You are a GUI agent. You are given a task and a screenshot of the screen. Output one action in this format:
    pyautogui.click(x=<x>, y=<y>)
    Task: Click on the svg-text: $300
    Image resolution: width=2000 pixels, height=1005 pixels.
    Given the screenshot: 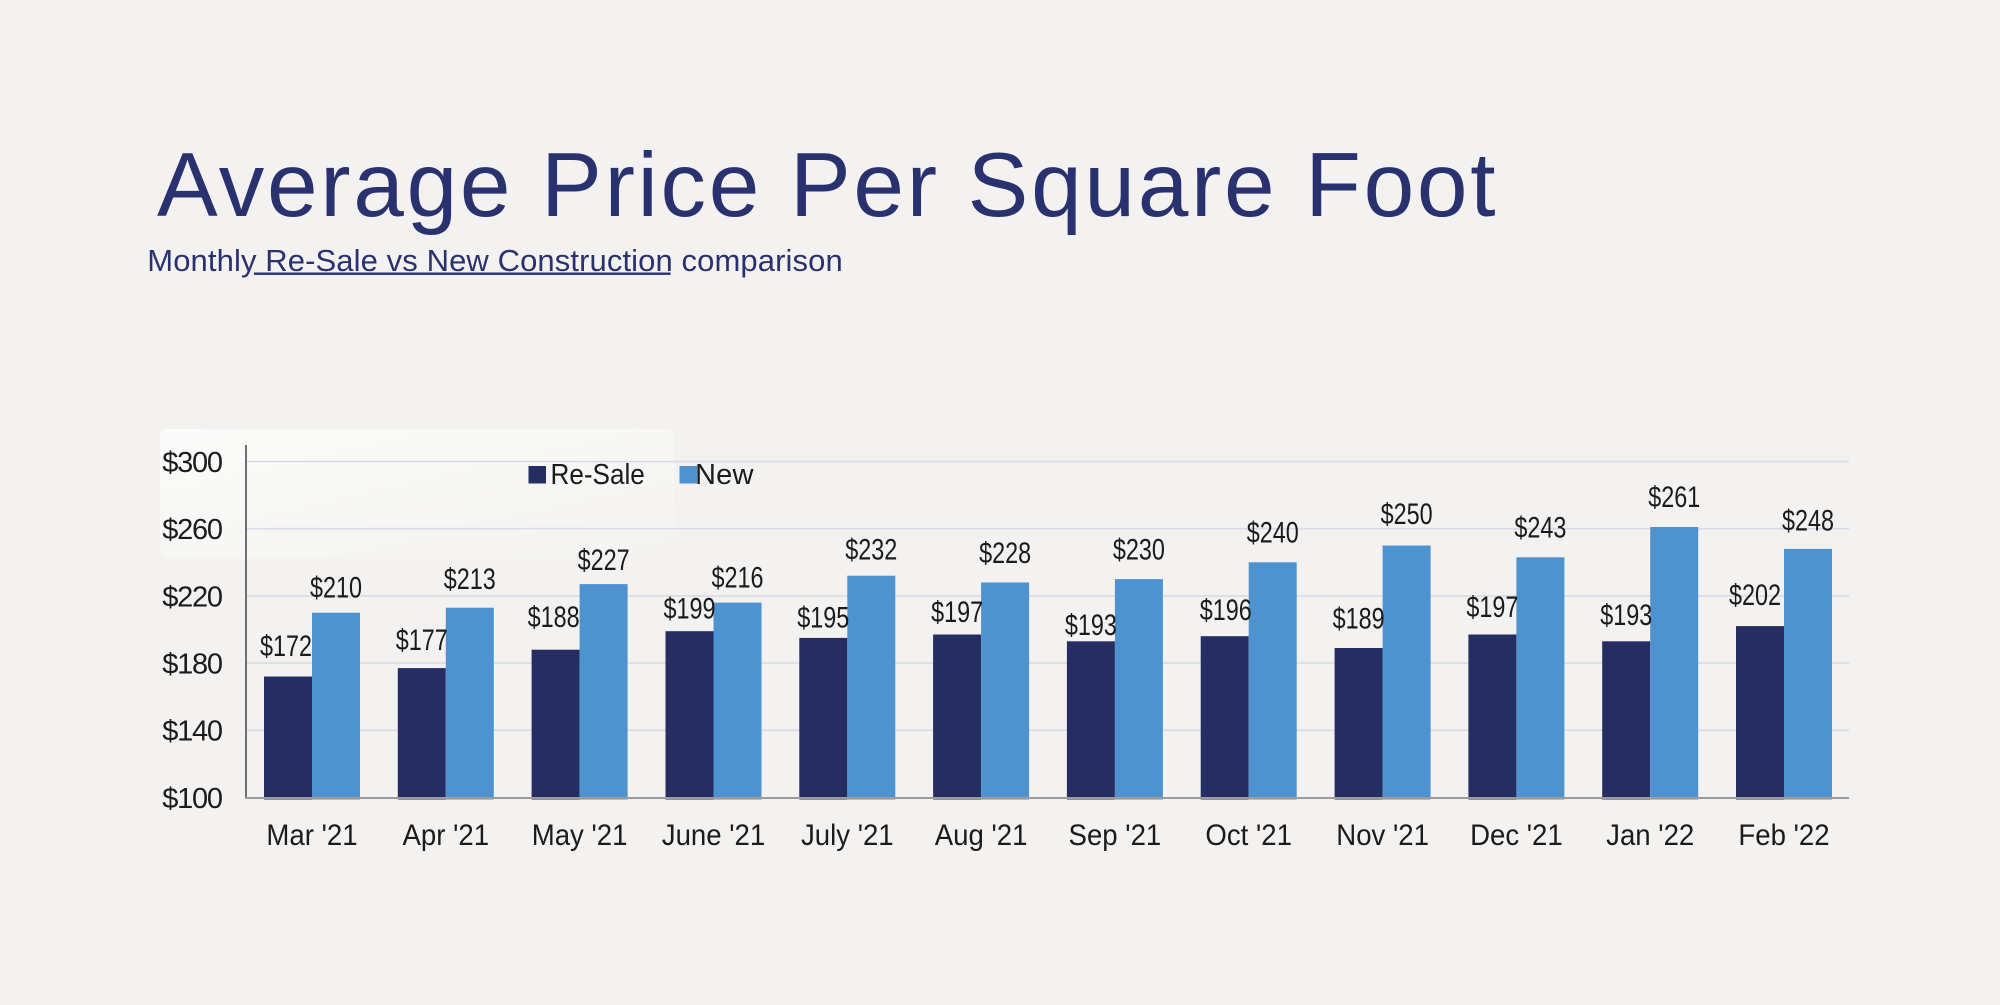 What is the action you would take?
    pyautogui.click(x=192, y=463)
    